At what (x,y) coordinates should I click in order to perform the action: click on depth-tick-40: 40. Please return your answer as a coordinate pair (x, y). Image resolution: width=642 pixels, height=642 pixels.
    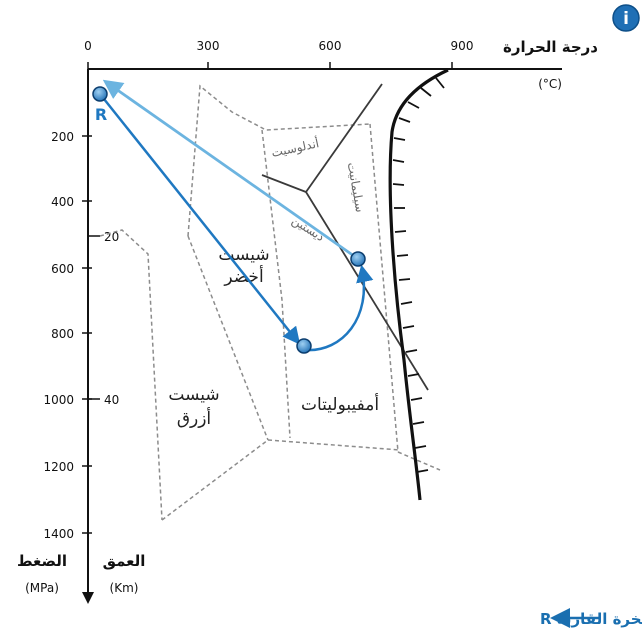
    Looking at the image, I should click on (111, 400).